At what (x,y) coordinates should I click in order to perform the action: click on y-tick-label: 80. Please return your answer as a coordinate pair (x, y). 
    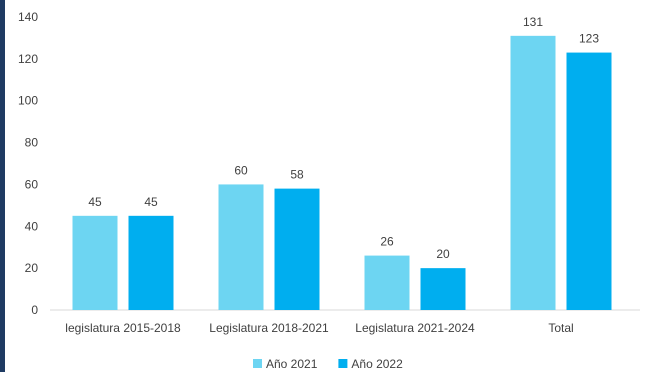
    Looking at the image, I should click on (32, 143).